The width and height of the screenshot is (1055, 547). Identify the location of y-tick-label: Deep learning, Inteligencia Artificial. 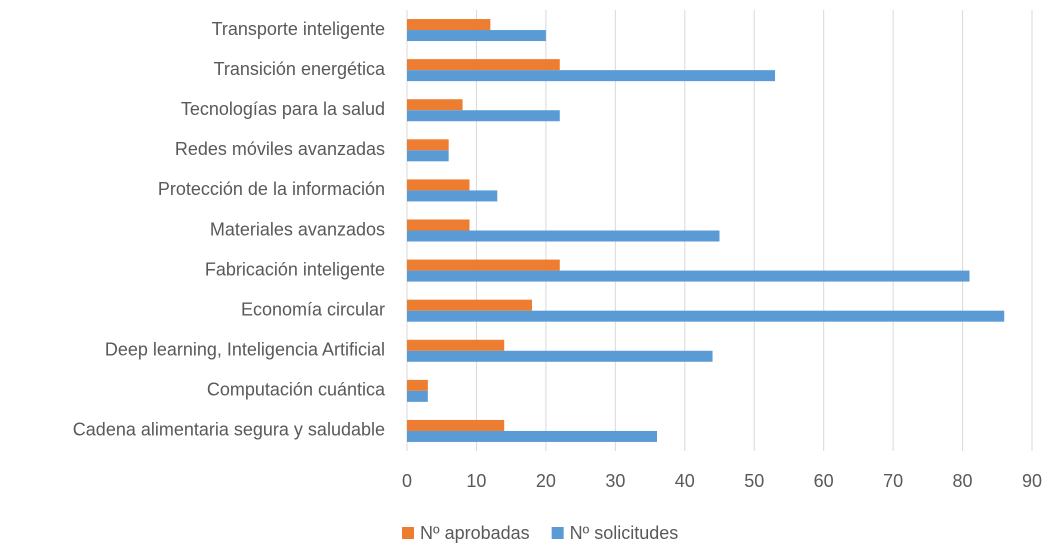
(245, 350).